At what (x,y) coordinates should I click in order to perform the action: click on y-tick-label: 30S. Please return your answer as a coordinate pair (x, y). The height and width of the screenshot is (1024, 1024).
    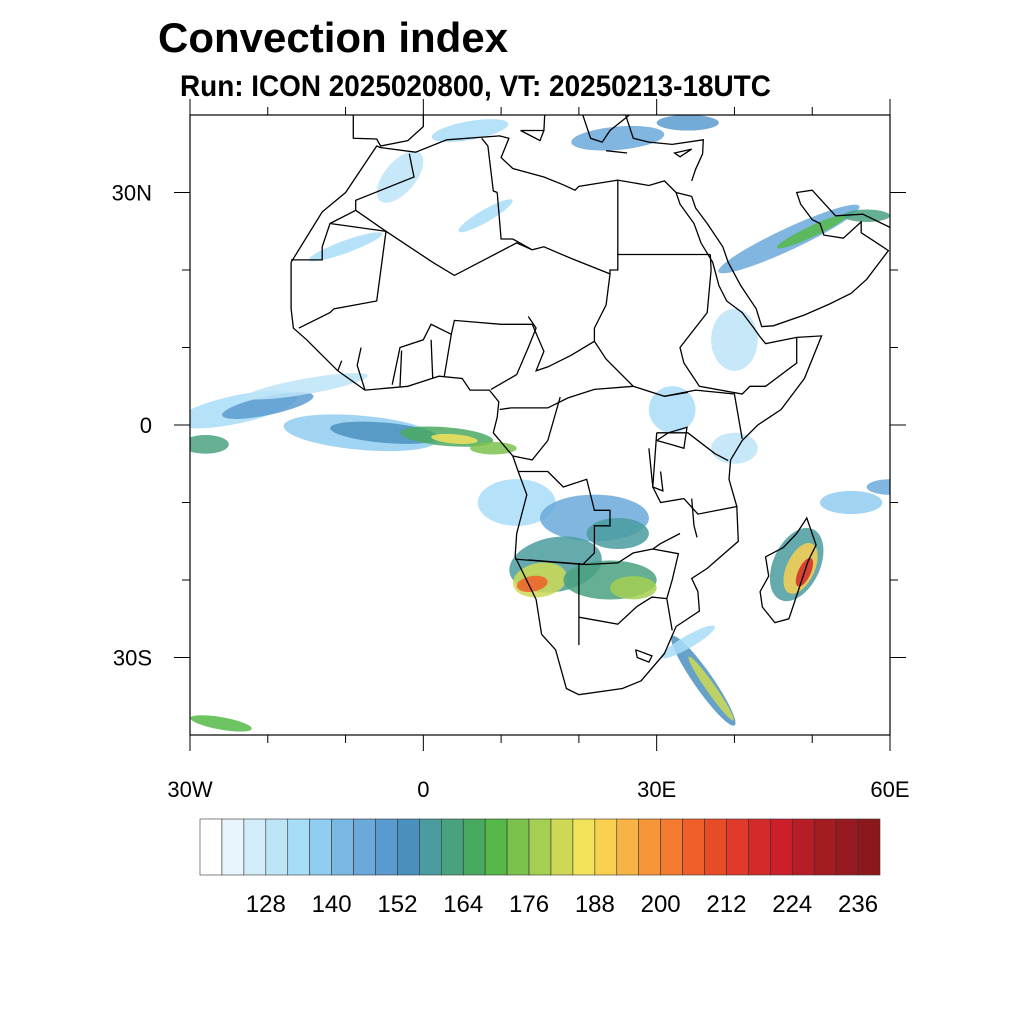
    Looking at the image, I should click on (132, 658).